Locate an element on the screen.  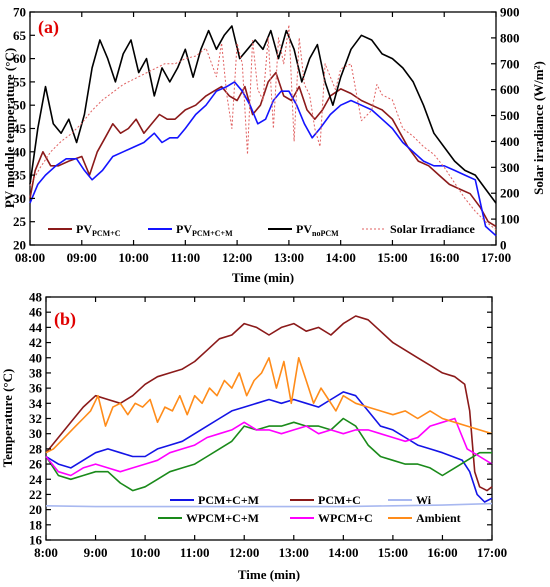
y-tick-label: 60 is located at coordinates (19, 58).